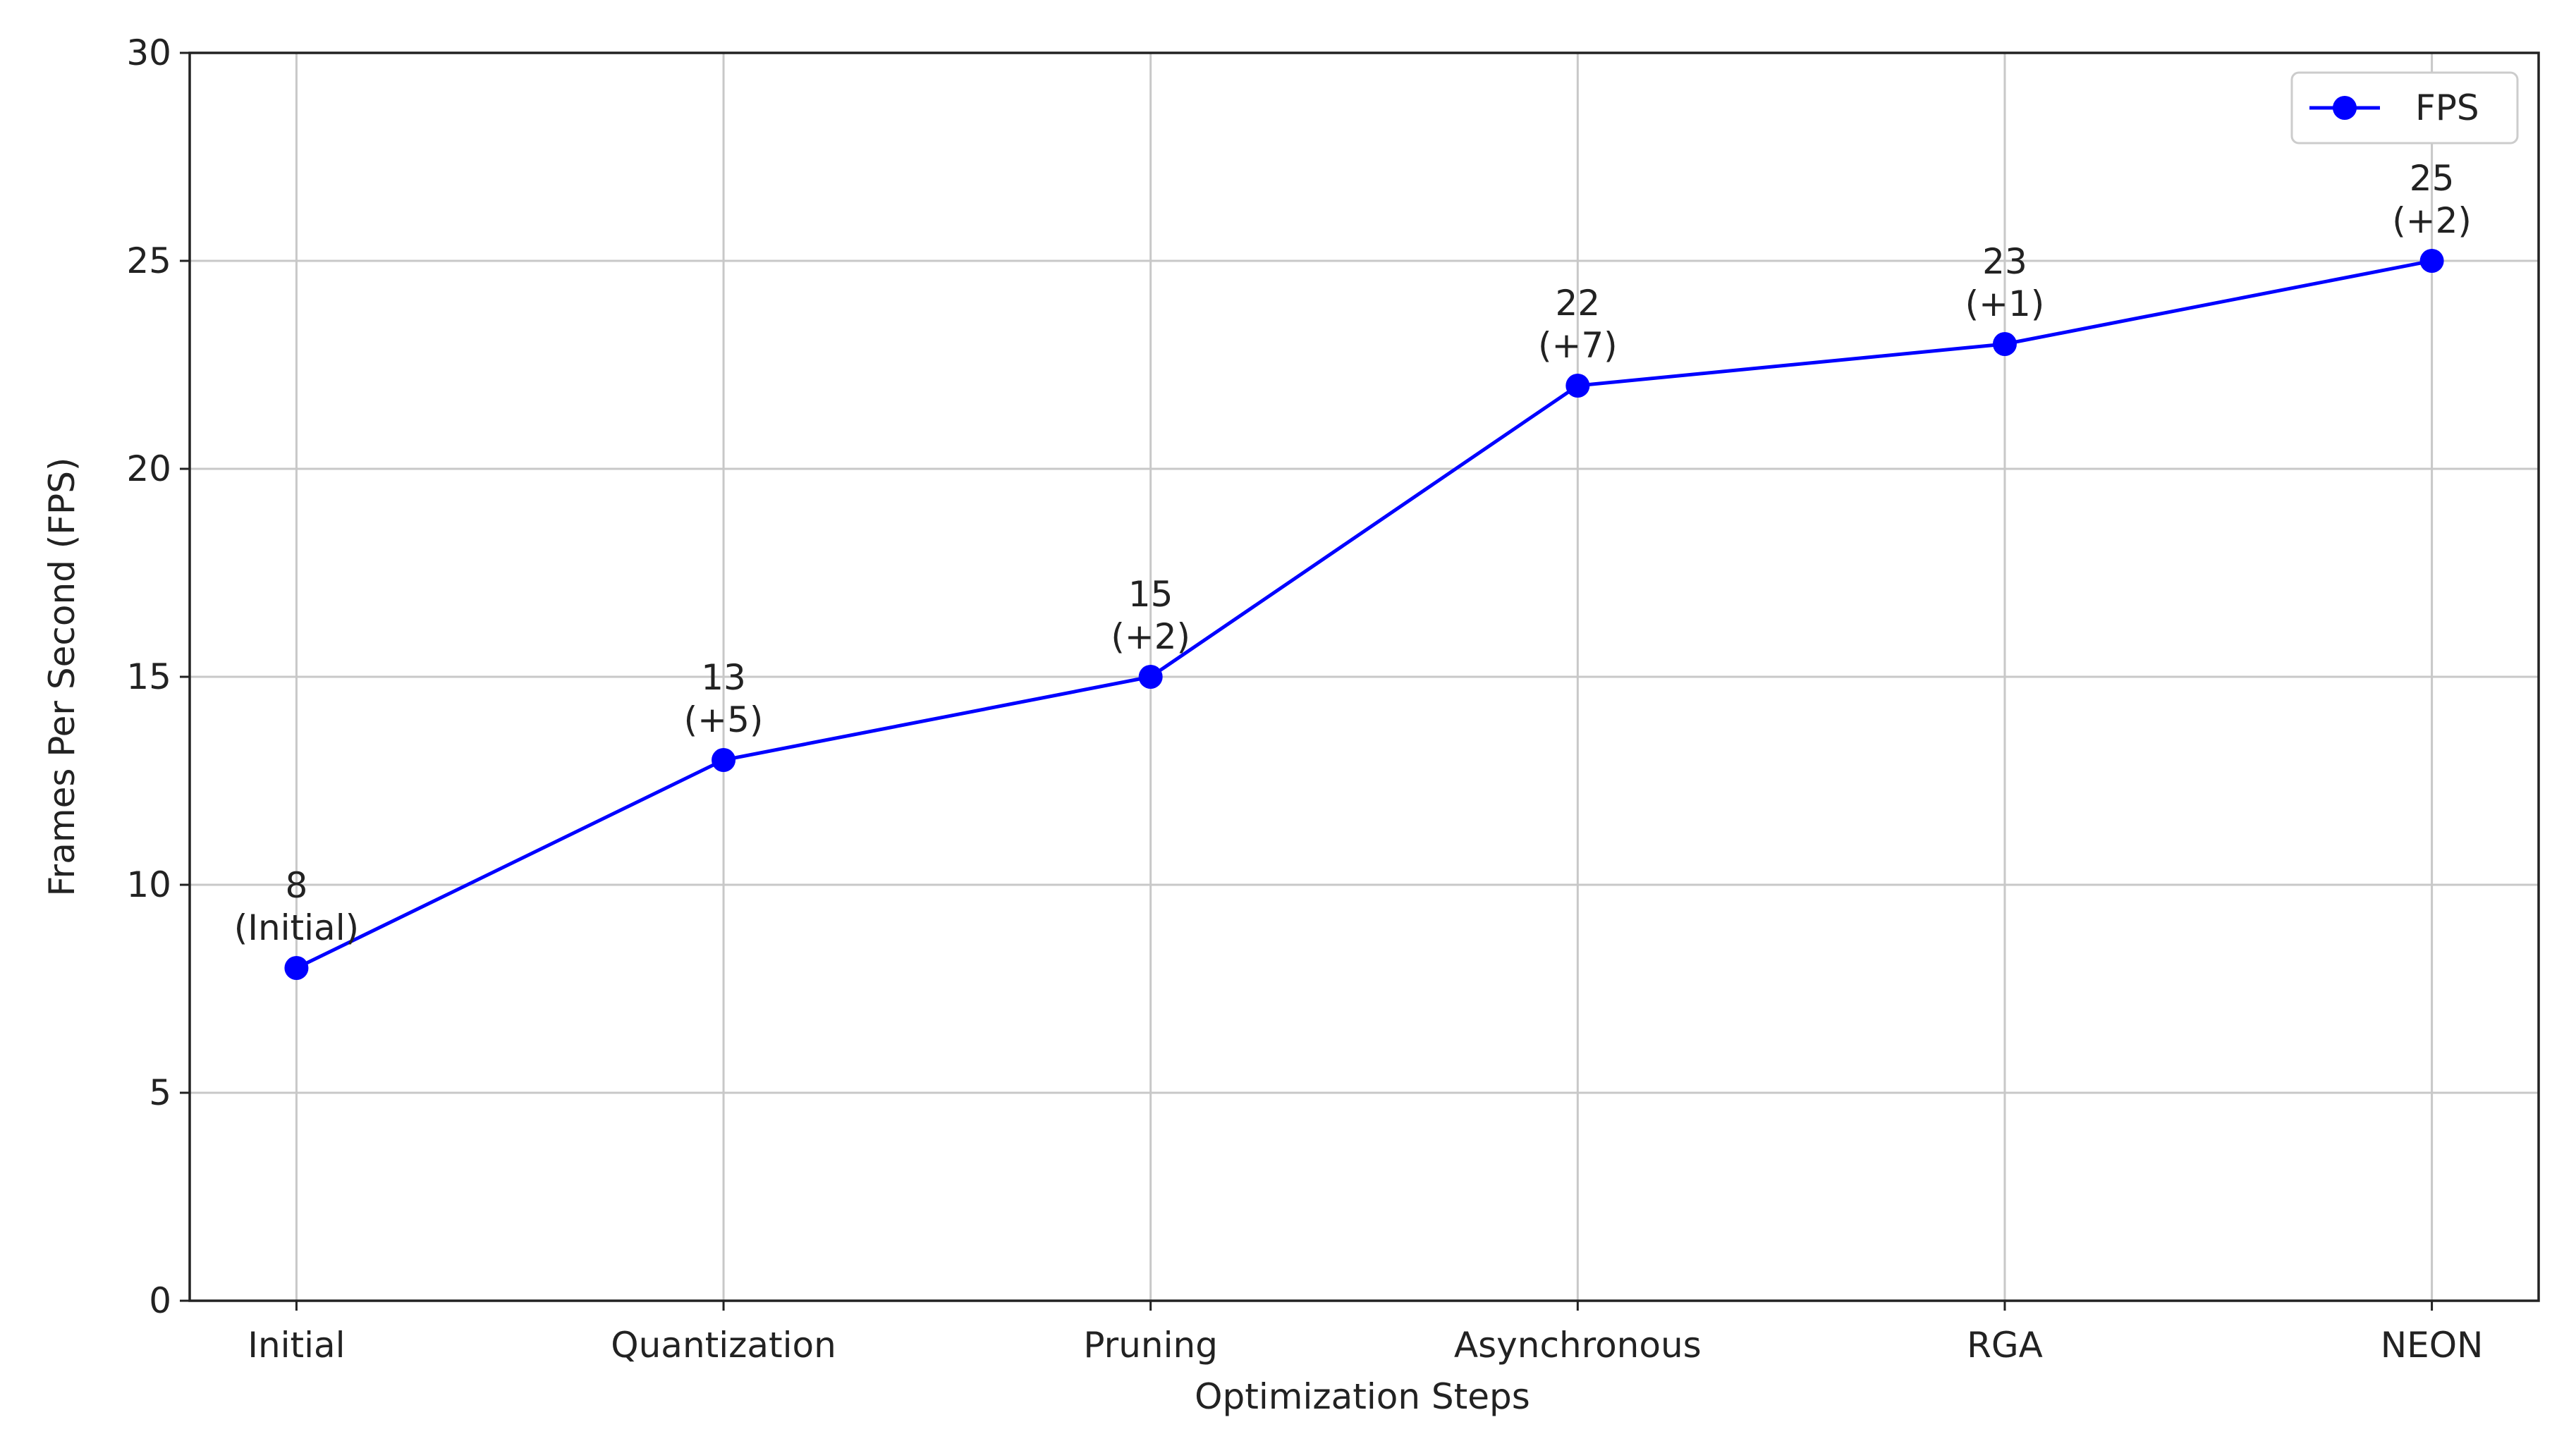 This screenshot has height=1434, width=2576. I want to click on data-label-line: 23, so click(2005, 261).